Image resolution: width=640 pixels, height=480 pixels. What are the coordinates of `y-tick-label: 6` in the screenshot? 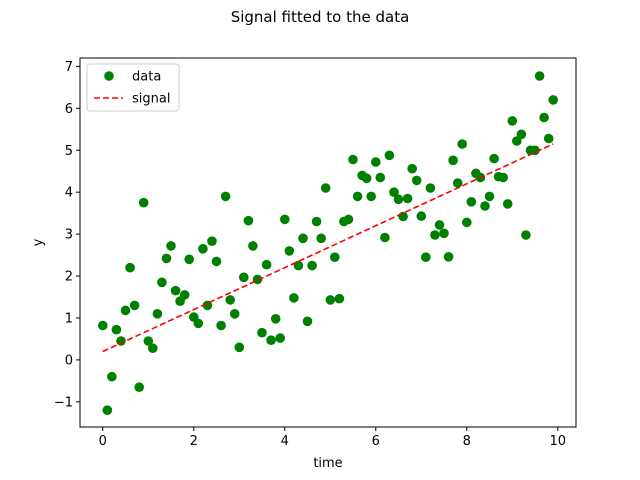 It's located at (69, 109).